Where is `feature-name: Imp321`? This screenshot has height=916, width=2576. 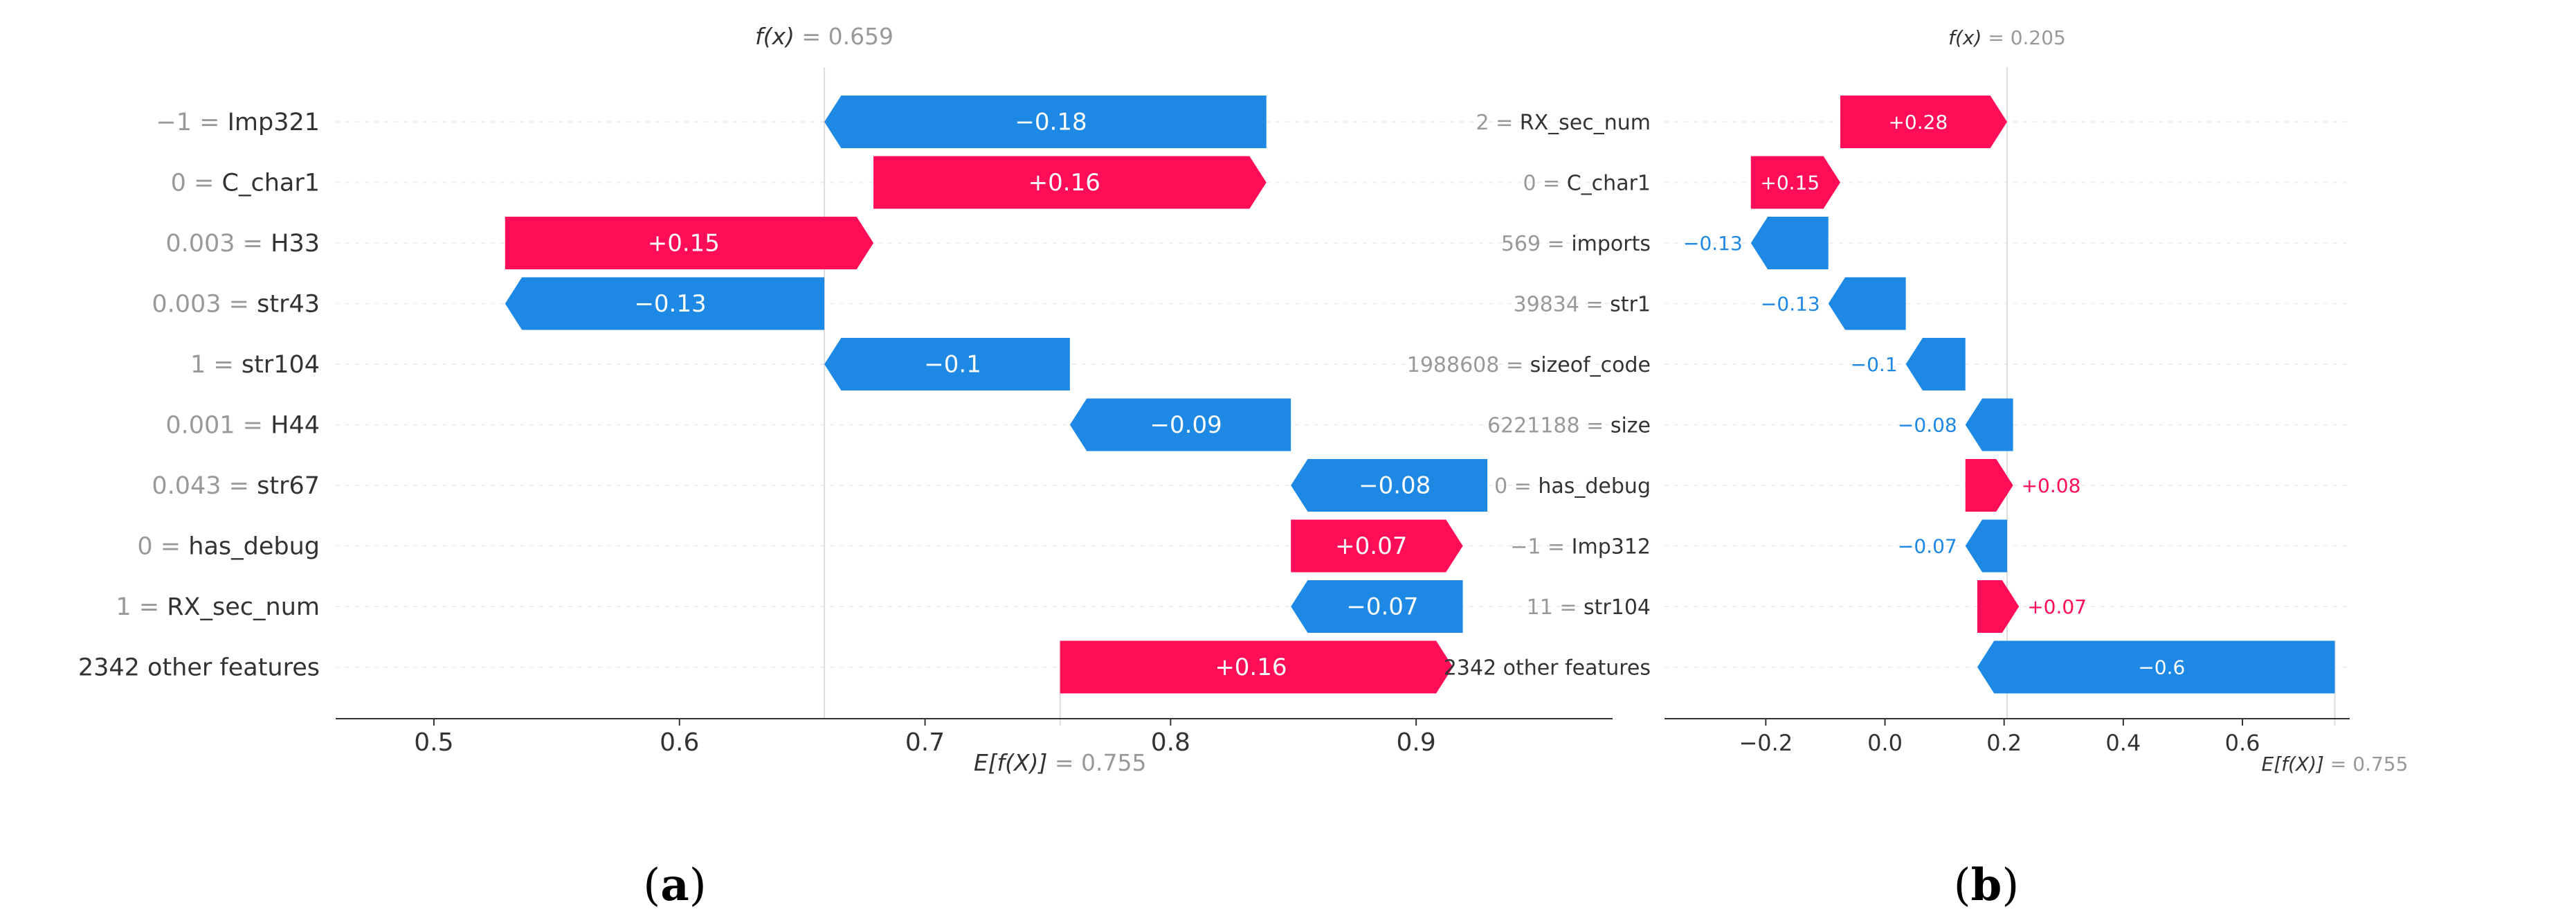
feature-name: Imp321 is located at coordinates (274, 122).